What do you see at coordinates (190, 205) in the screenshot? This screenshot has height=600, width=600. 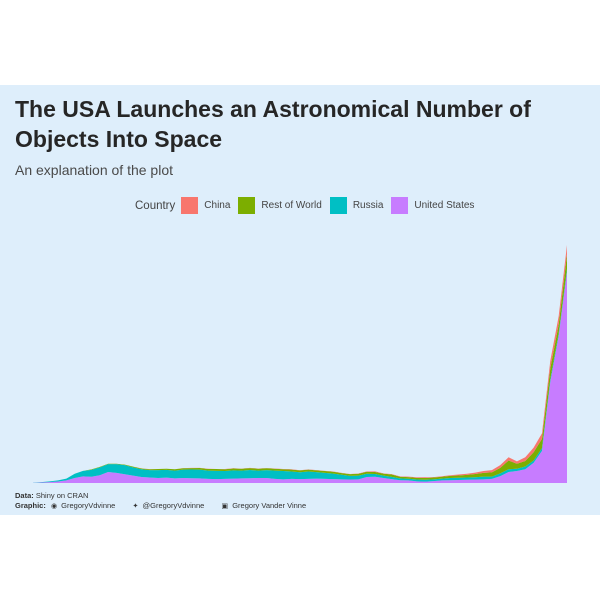 I see `legend-swatch-china` at bounding box center [190, 205].